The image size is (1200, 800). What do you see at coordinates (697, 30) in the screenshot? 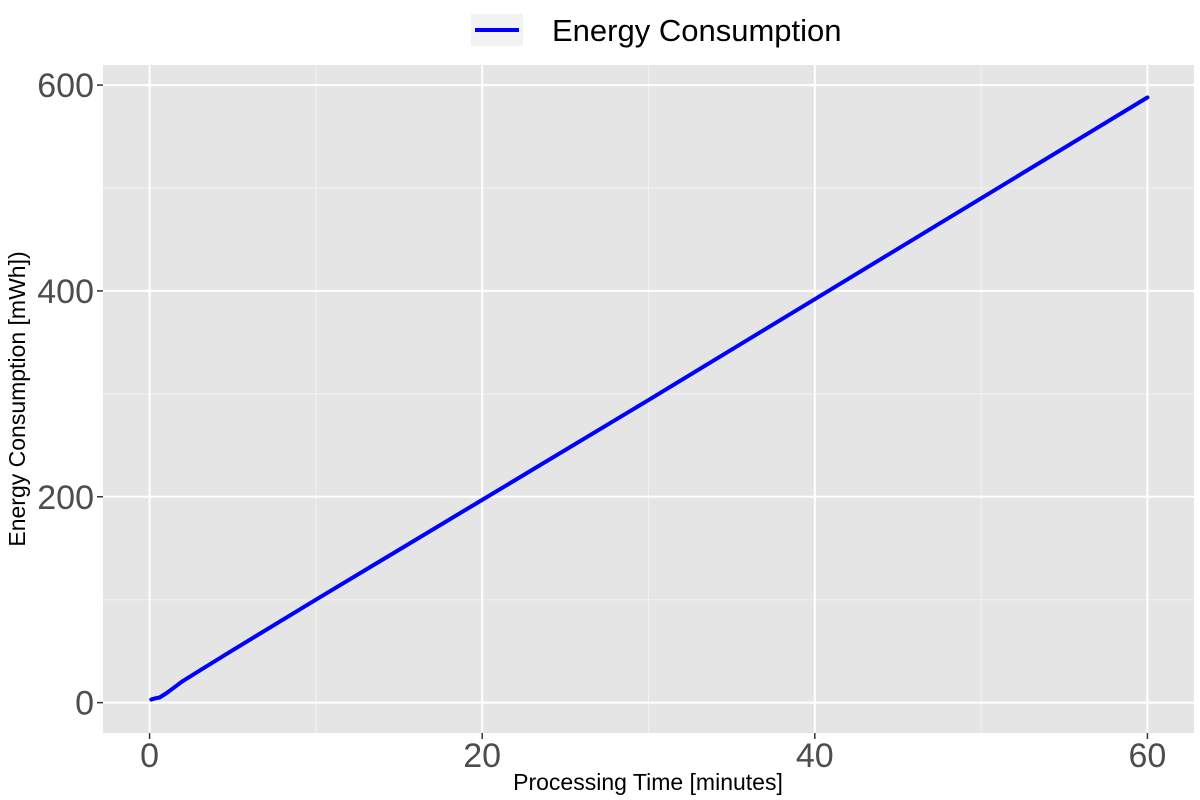
I see `legend-label: Energy Consumption` at bounding box center [697, 30].